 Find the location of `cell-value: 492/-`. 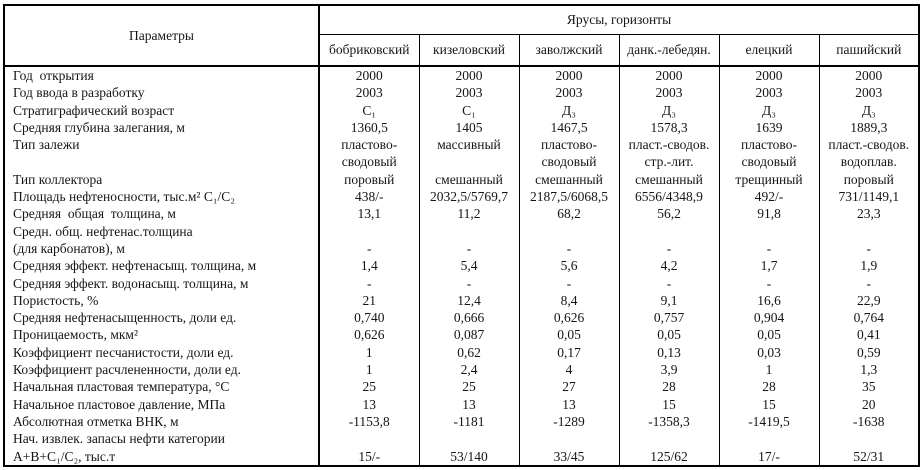

cell-value: 492/- is located at coordinates (768, 197).